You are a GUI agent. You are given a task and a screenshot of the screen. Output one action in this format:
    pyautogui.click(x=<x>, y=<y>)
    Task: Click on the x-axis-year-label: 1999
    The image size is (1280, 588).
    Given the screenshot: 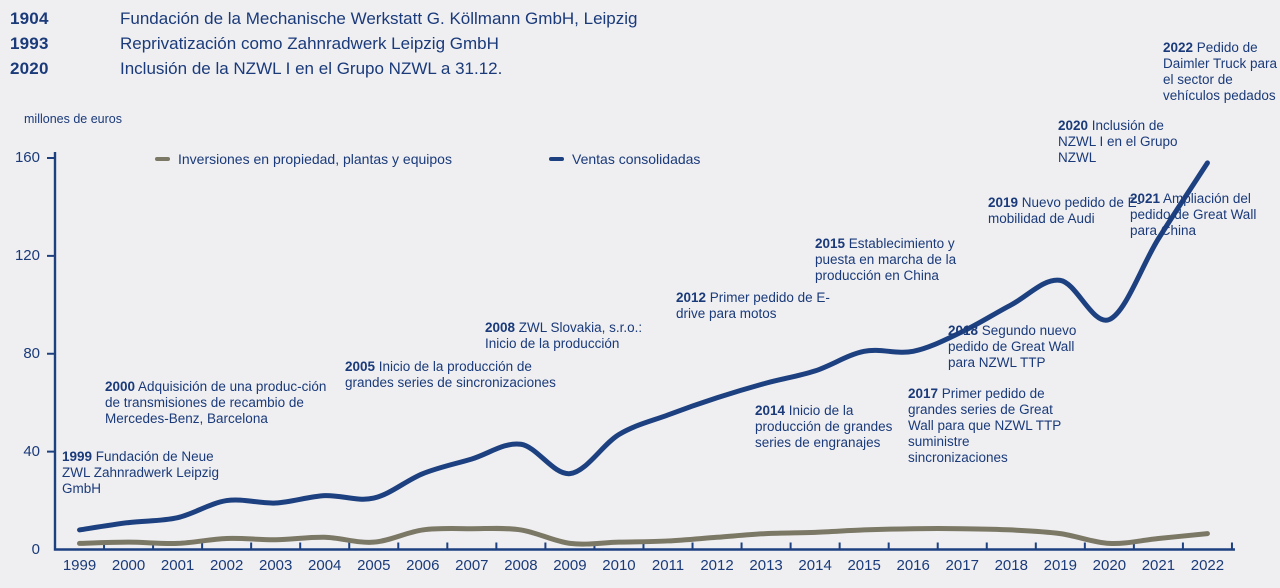 What is the action you would take?
    pyautogui.click(x=79, y=565)
    